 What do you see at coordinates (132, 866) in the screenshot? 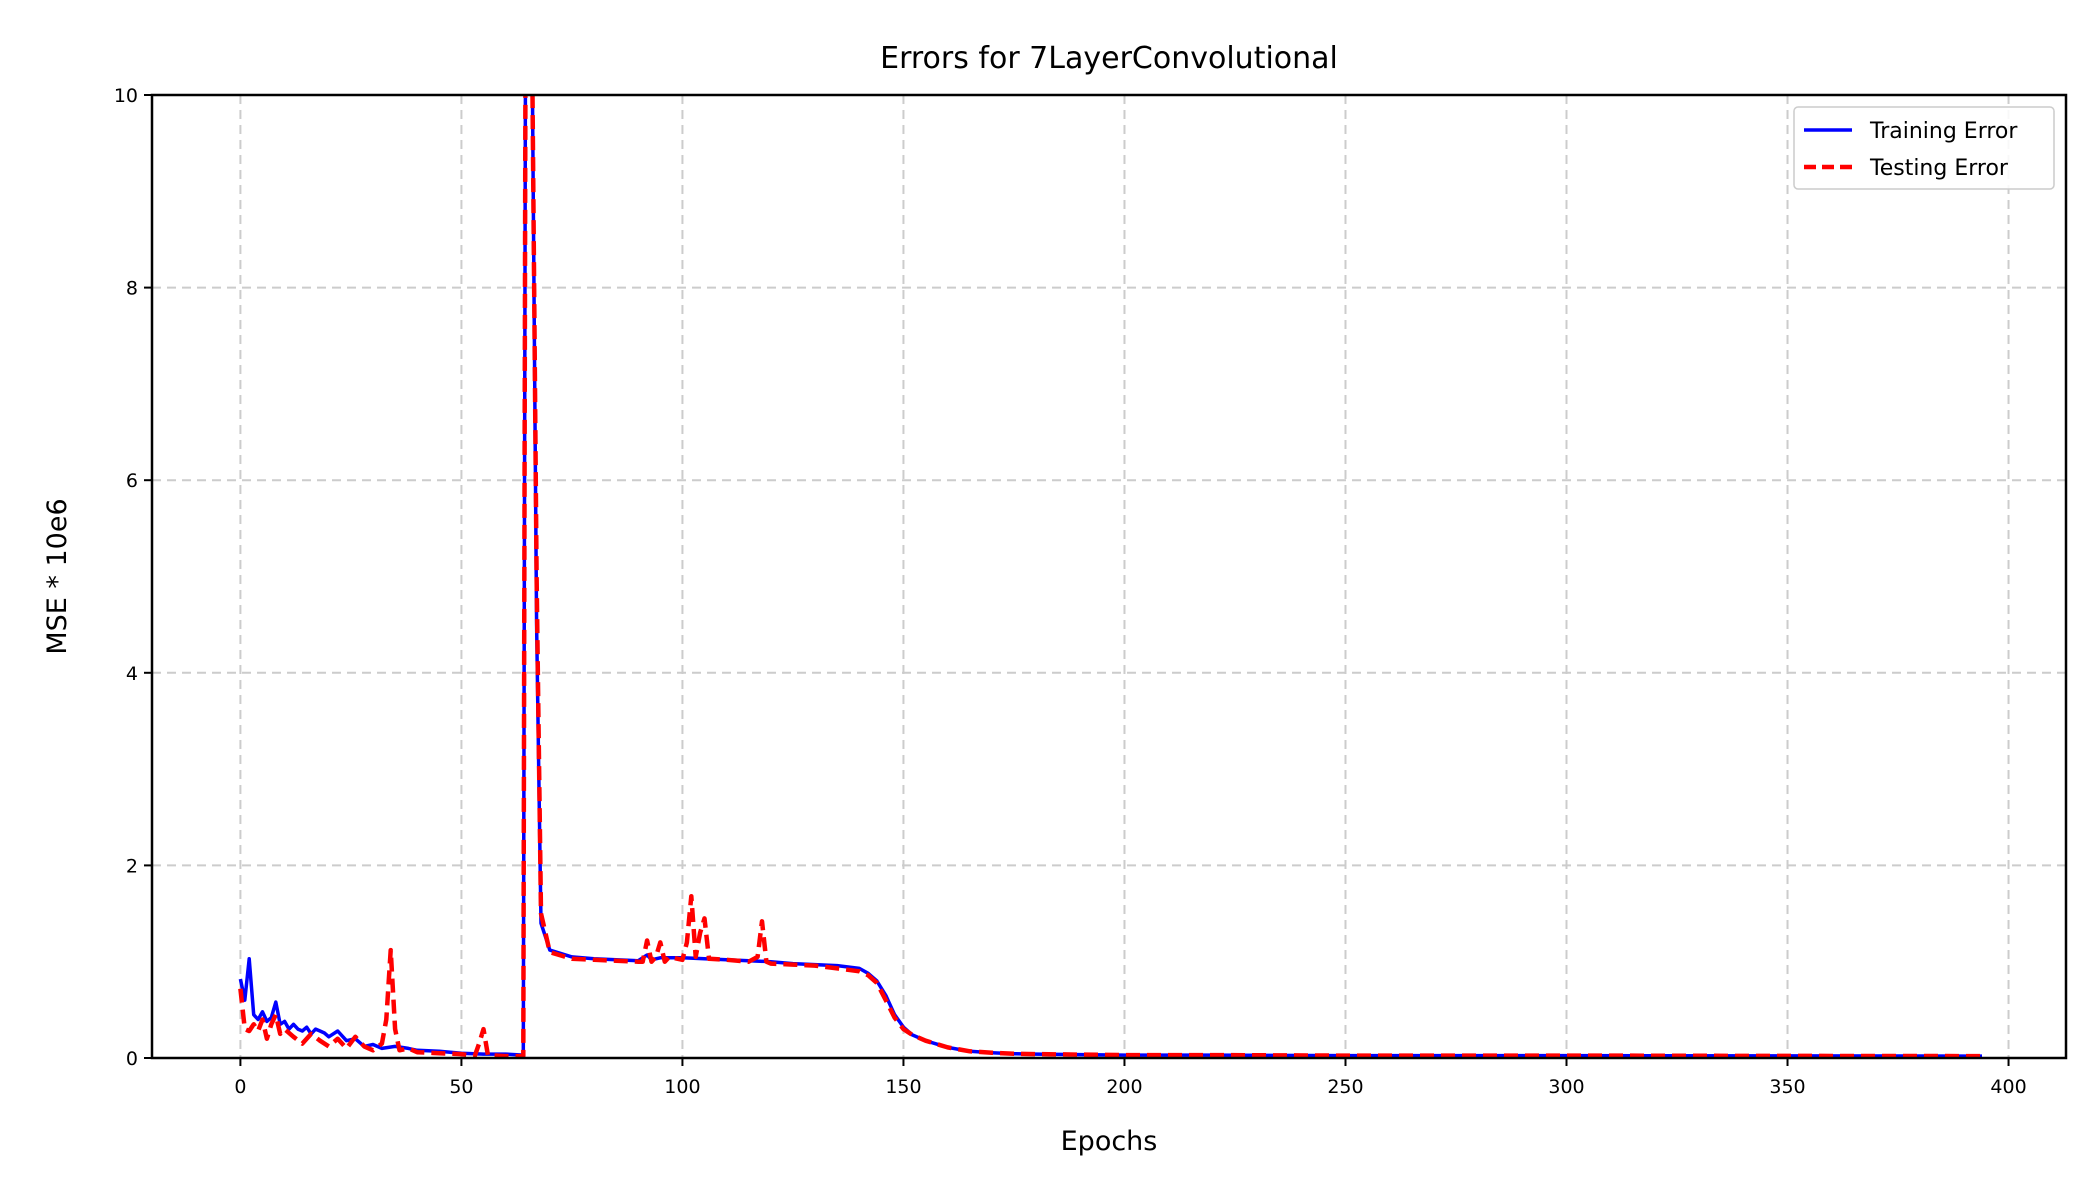
I see `y-tick-label: 2` at bounding box center [132, 866].